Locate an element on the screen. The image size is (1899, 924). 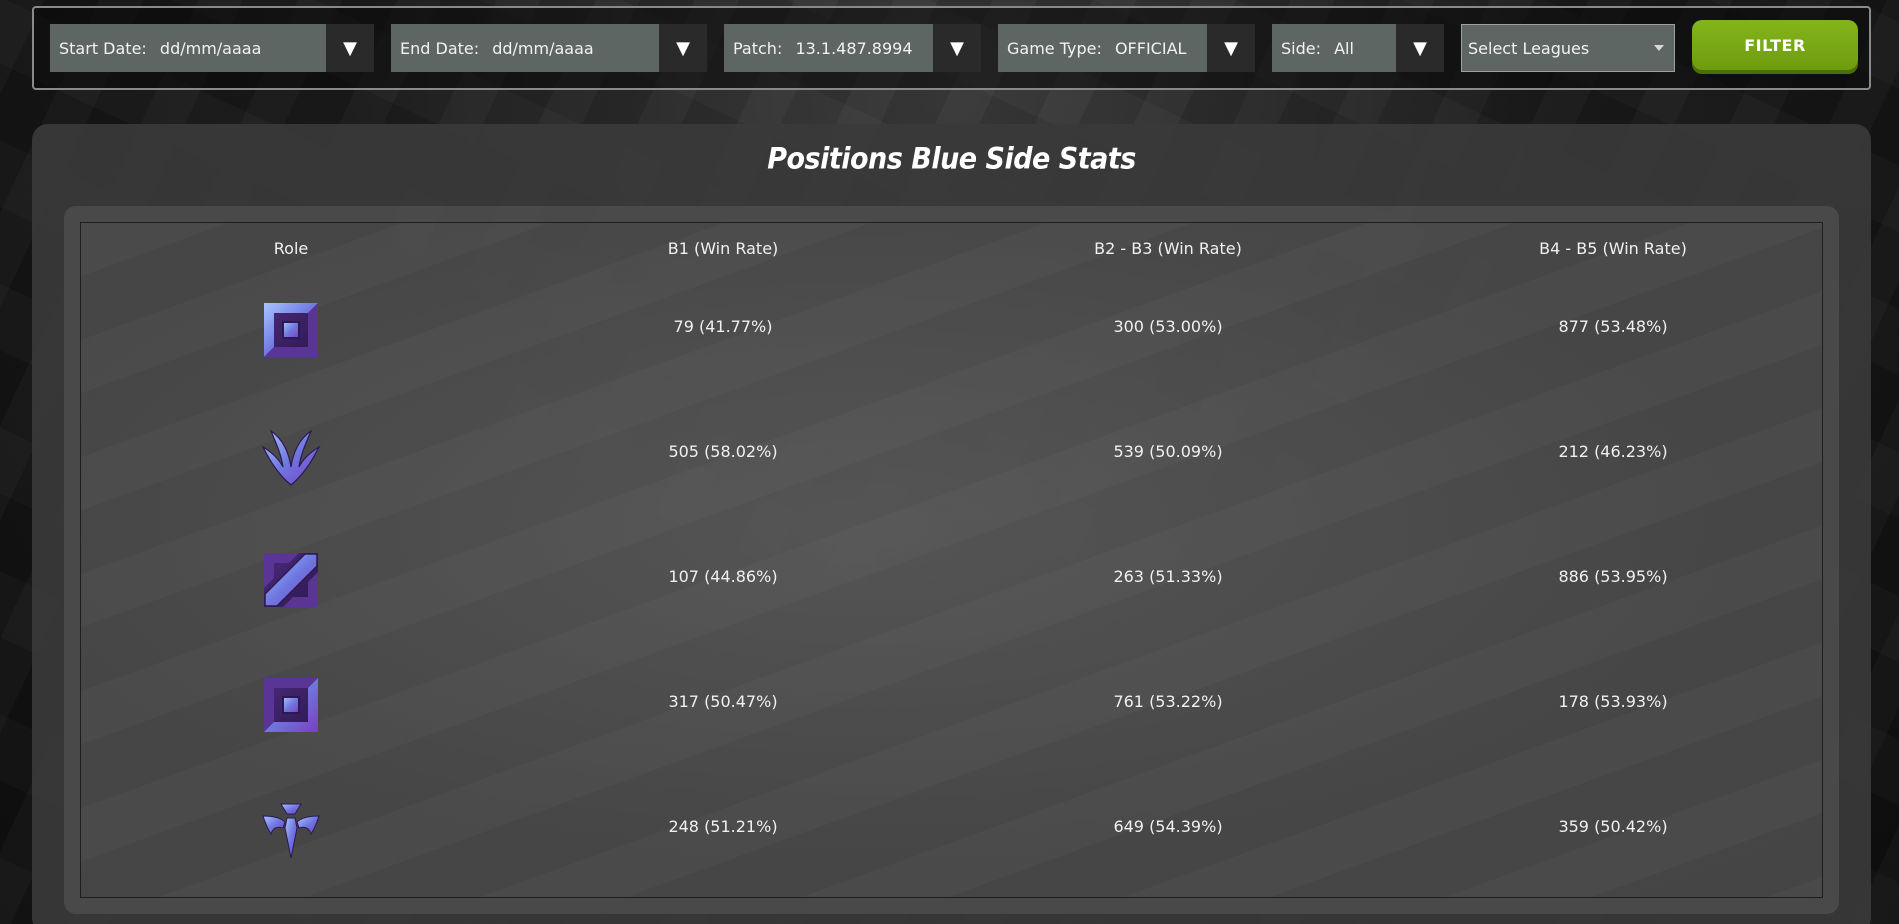
column-header-b2-b3: B2 - B3 (Win Rate) is located at coordinates (1168, 248).